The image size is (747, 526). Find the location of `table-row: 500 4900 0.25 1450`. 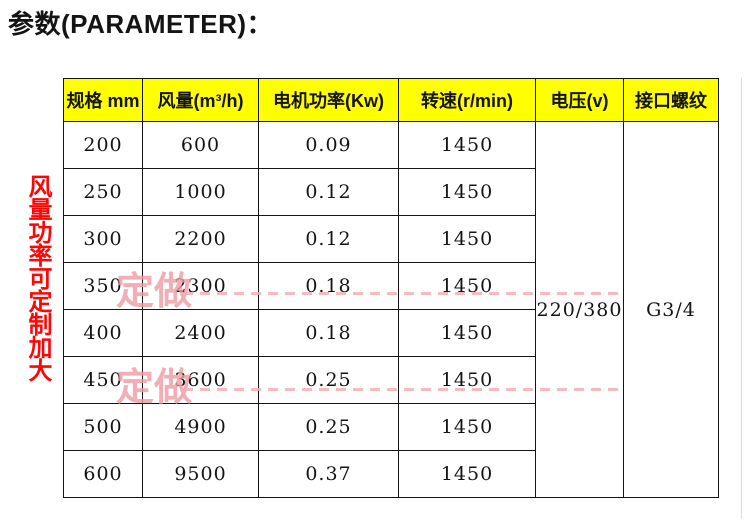

table-row: 500 4900 0.25 1450 is located at coordinates (391, 427).